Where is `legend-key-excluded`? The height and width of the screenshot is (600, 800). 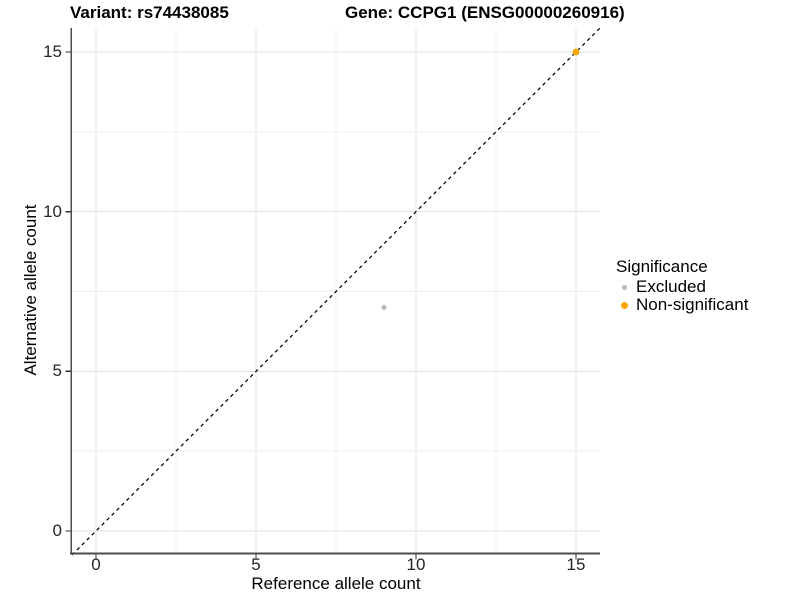
legend-key-excluded is located at coordinates (624, 287).